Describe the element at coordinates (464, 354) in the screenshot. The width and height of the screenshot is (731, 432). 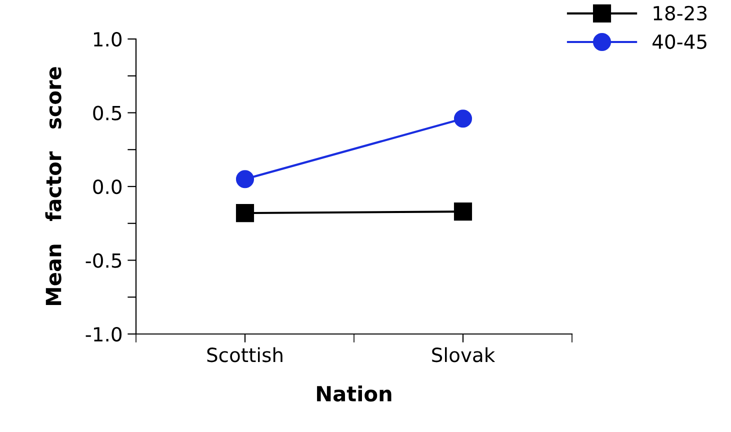
I see `x-tick-label: Slovak` at that location.